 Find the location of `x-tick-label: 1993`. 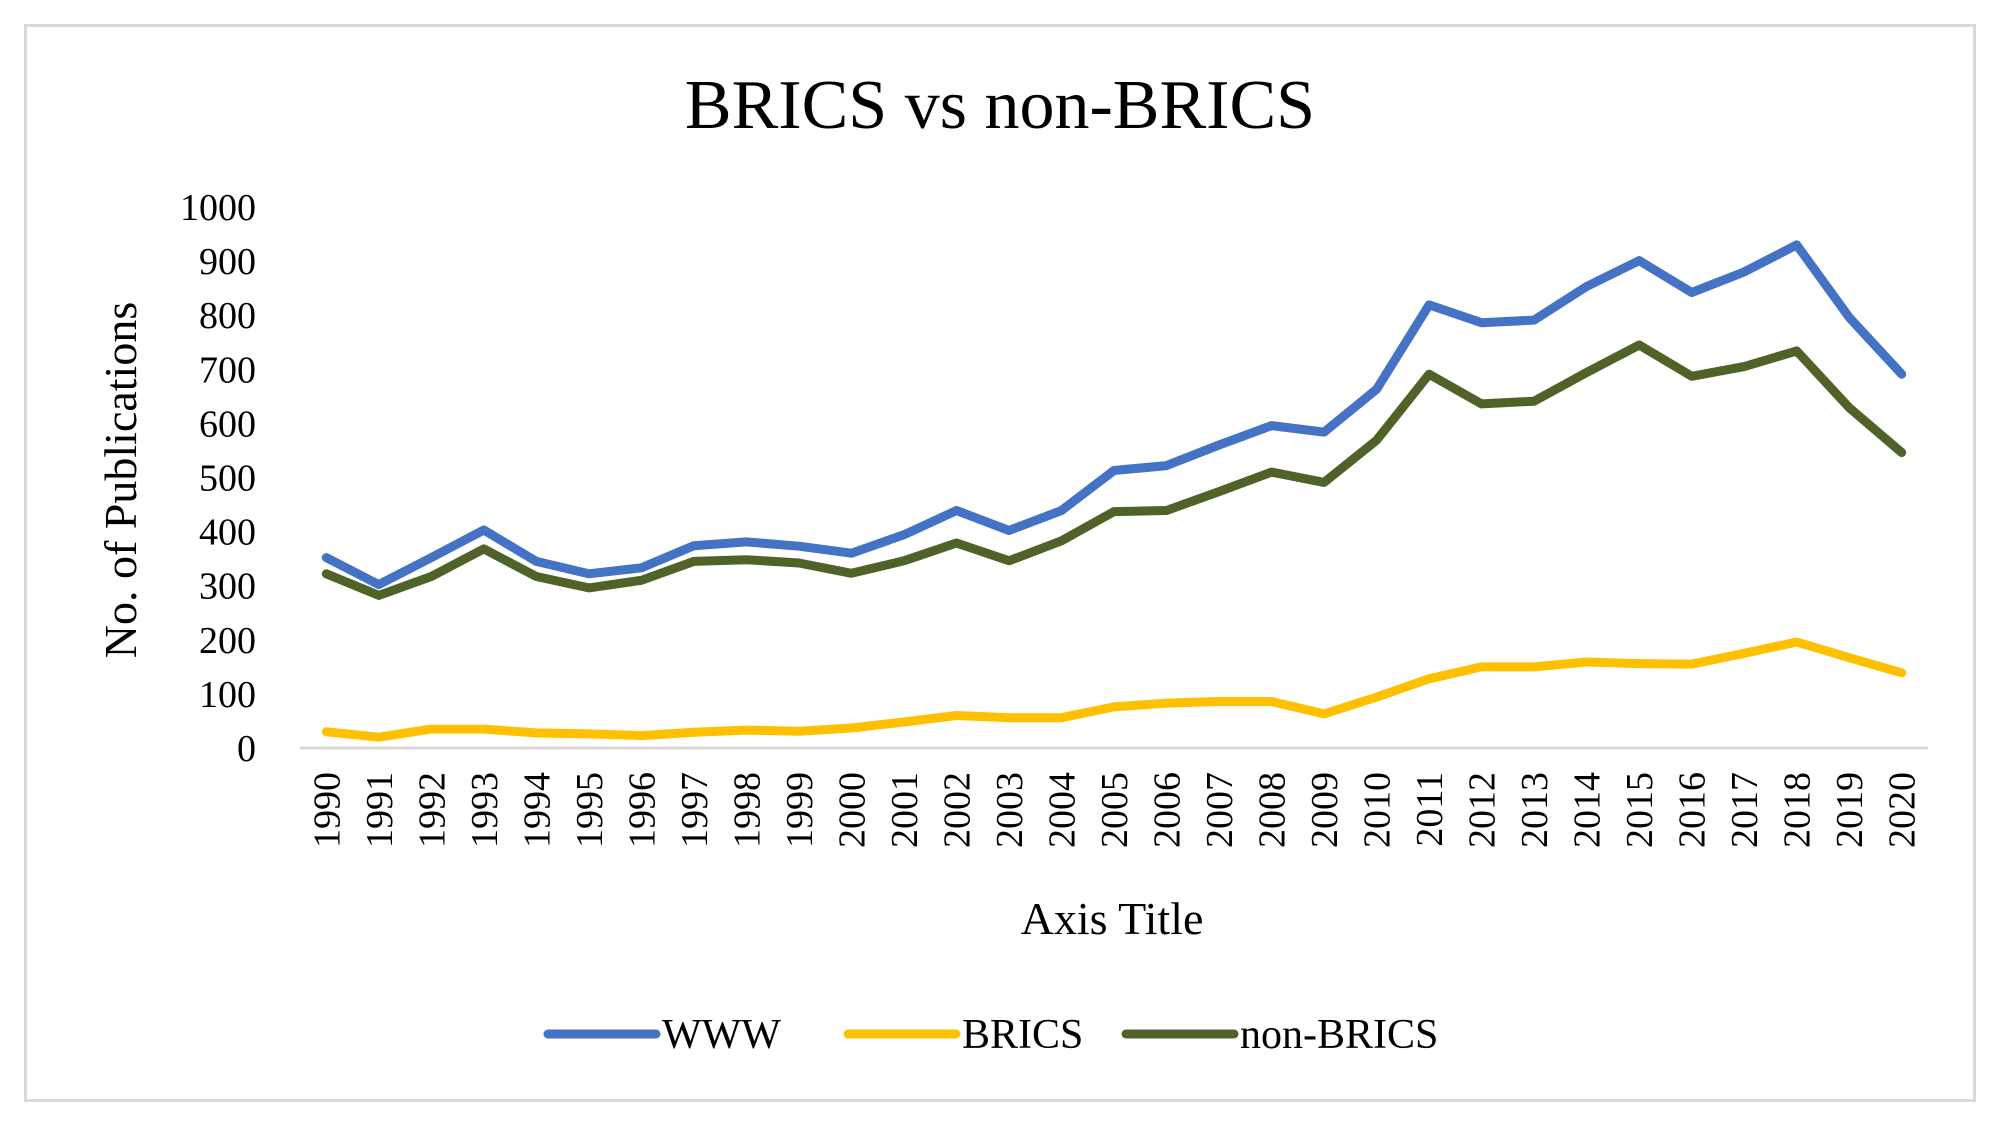

x-tick-label: 1993 is located at coordinates (485, 810).